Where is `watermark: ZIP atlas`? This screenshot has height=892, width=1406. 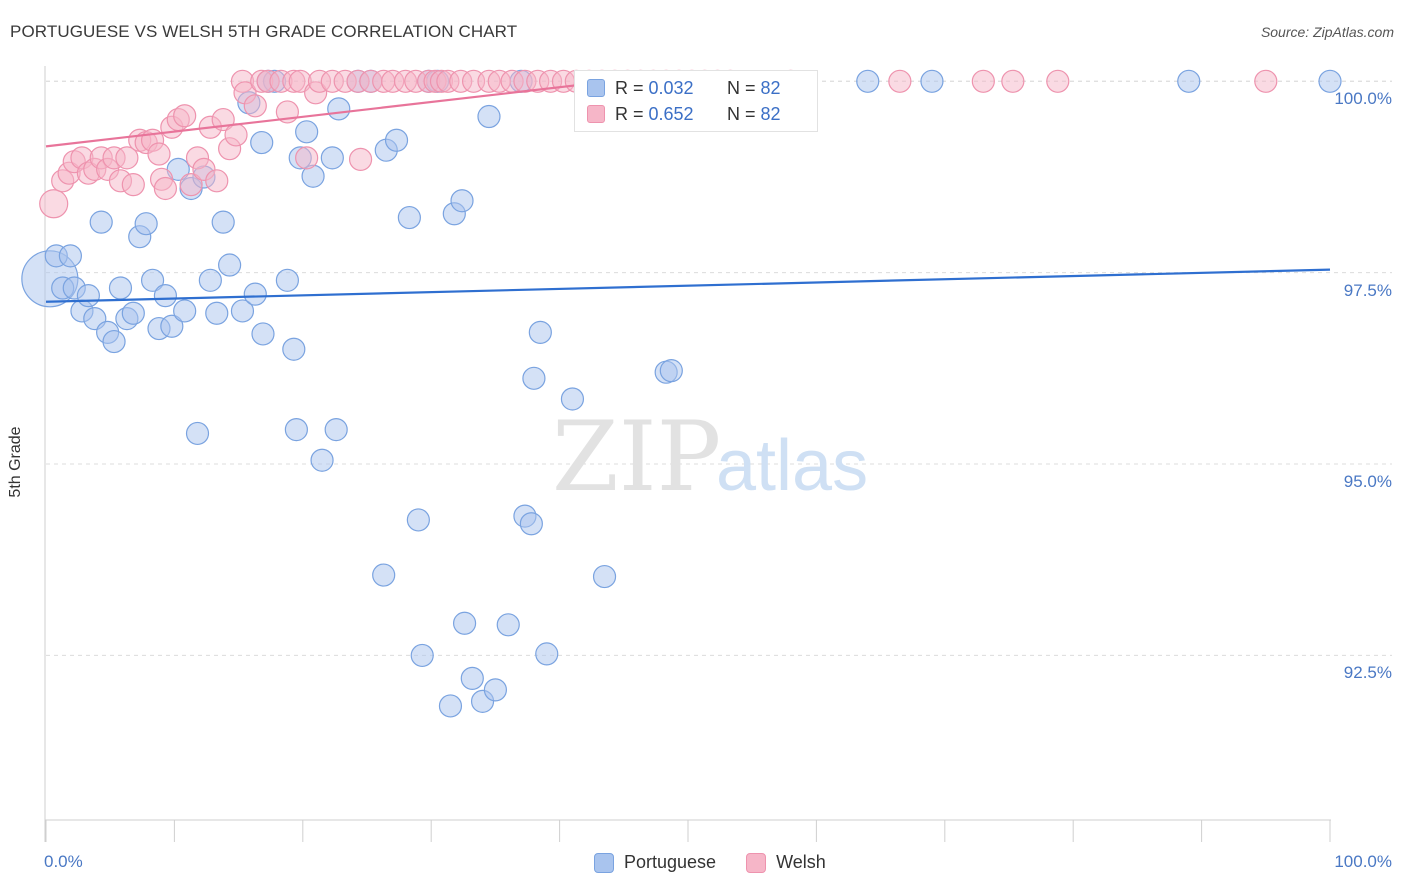 watermark: ZIP atlas is located at coordinates (710, 457).